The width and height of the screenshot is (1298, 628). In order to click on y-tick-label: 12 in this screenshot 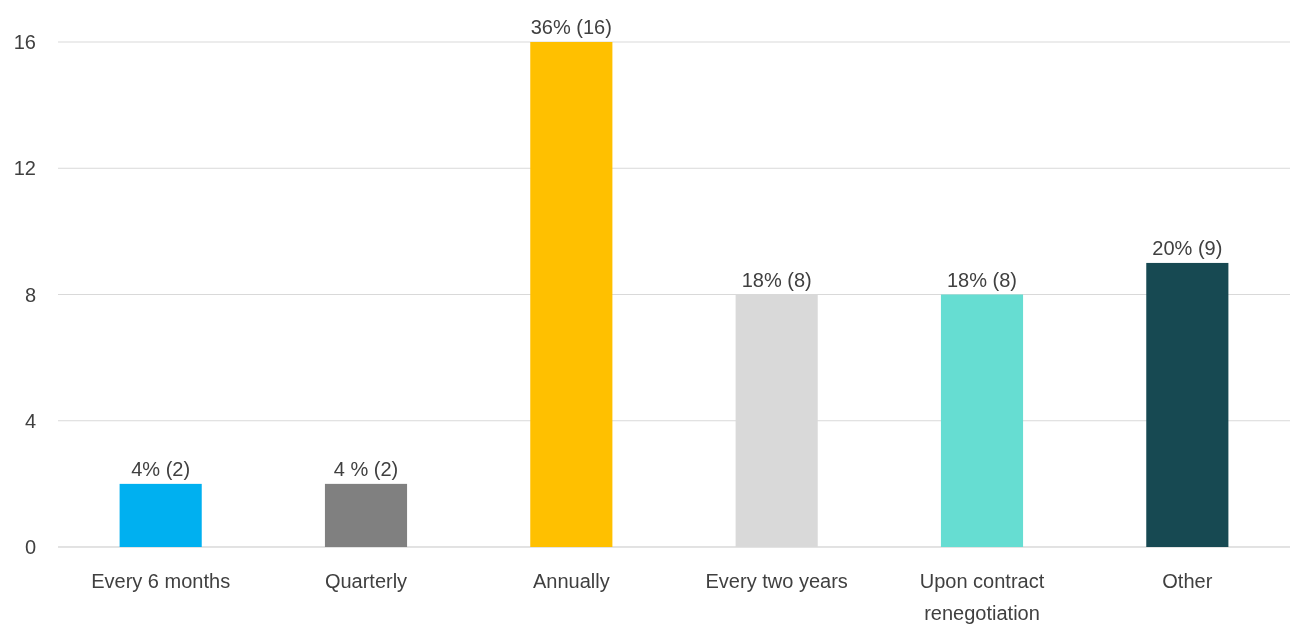, I will do `click(24, 168)`.